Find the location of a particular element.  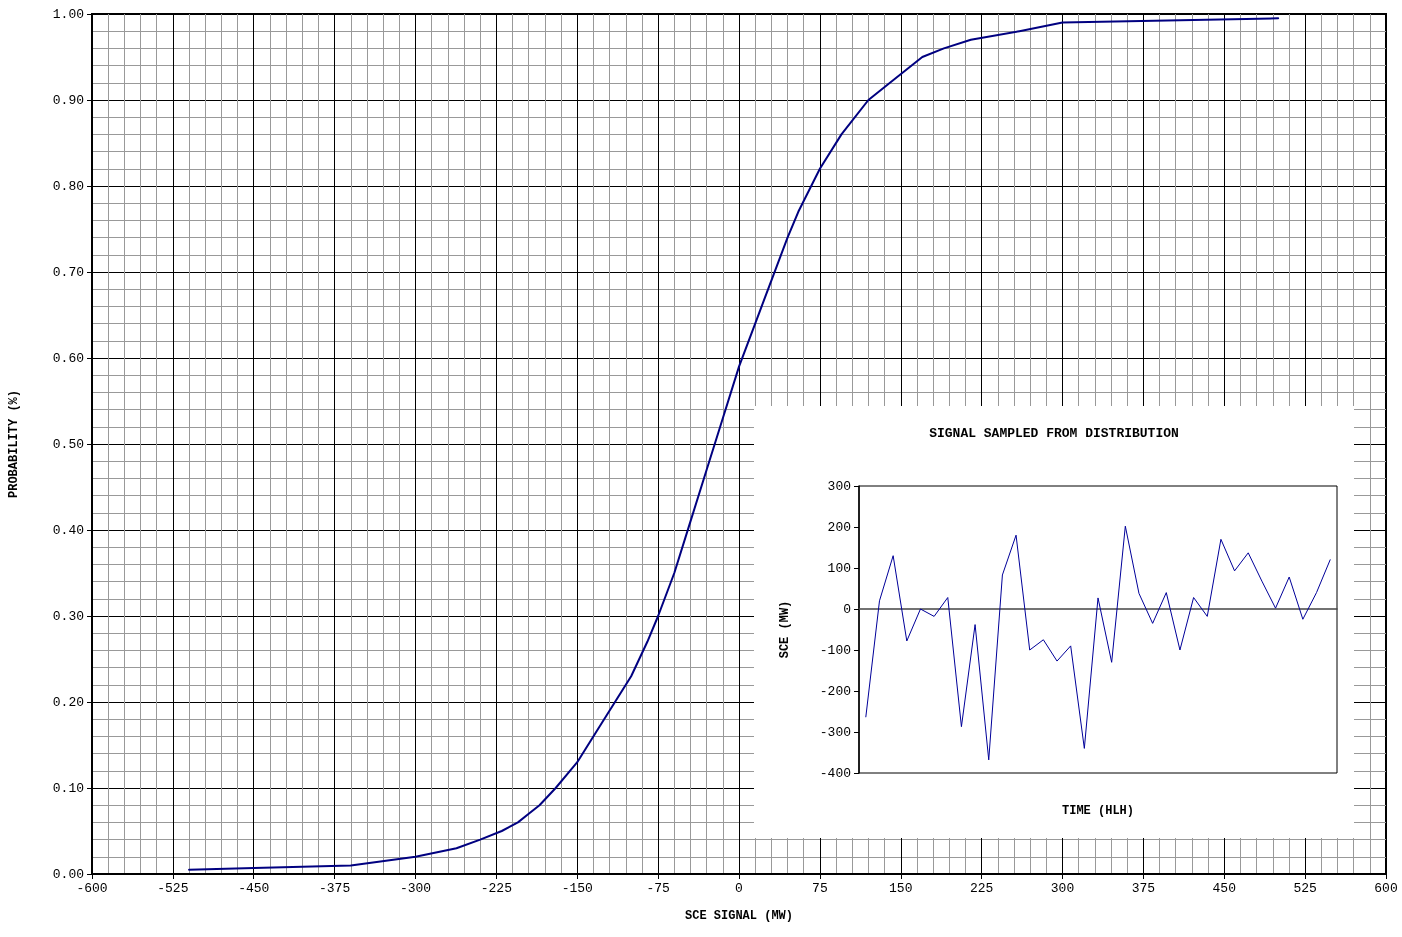

x-tick-label: -225 is located at coordinates (496, 888).